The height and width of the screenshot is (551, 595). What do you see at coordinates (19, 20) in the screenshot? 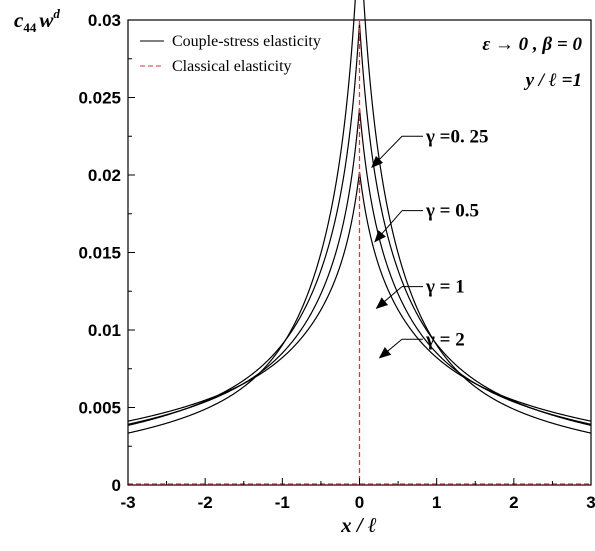
I see `y-axis-label-base: c` at bounding box center [19, 20].